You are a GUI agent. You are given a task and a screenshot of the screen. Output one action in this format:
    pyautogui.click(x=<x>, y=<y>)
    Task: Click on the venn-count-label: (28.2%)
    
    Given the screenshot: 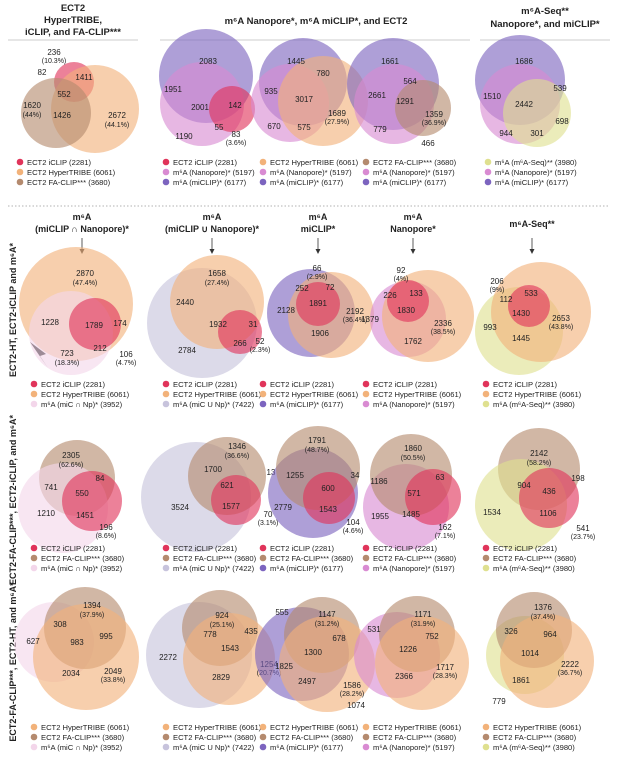 What is the action you would take?
    pyautogui.click(x=352, y=694)
    